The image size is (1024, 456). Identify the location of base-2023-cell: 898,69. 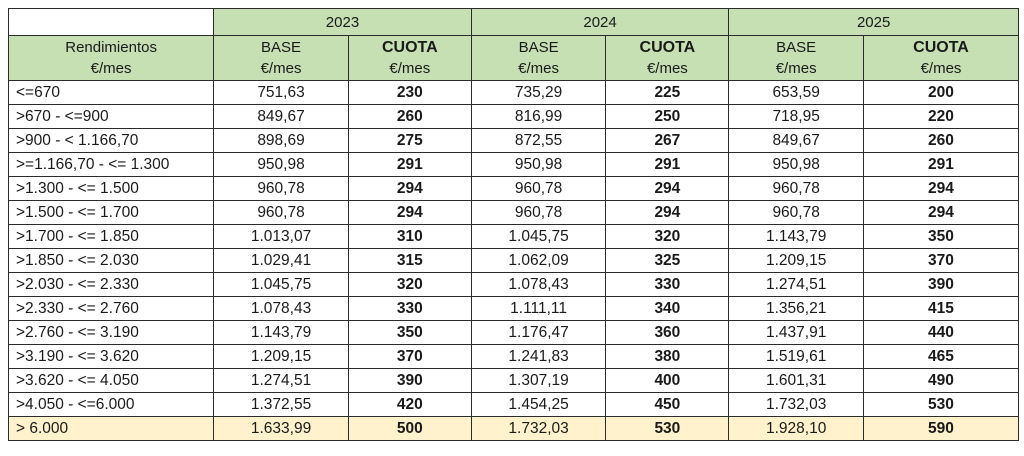
(281, 140).